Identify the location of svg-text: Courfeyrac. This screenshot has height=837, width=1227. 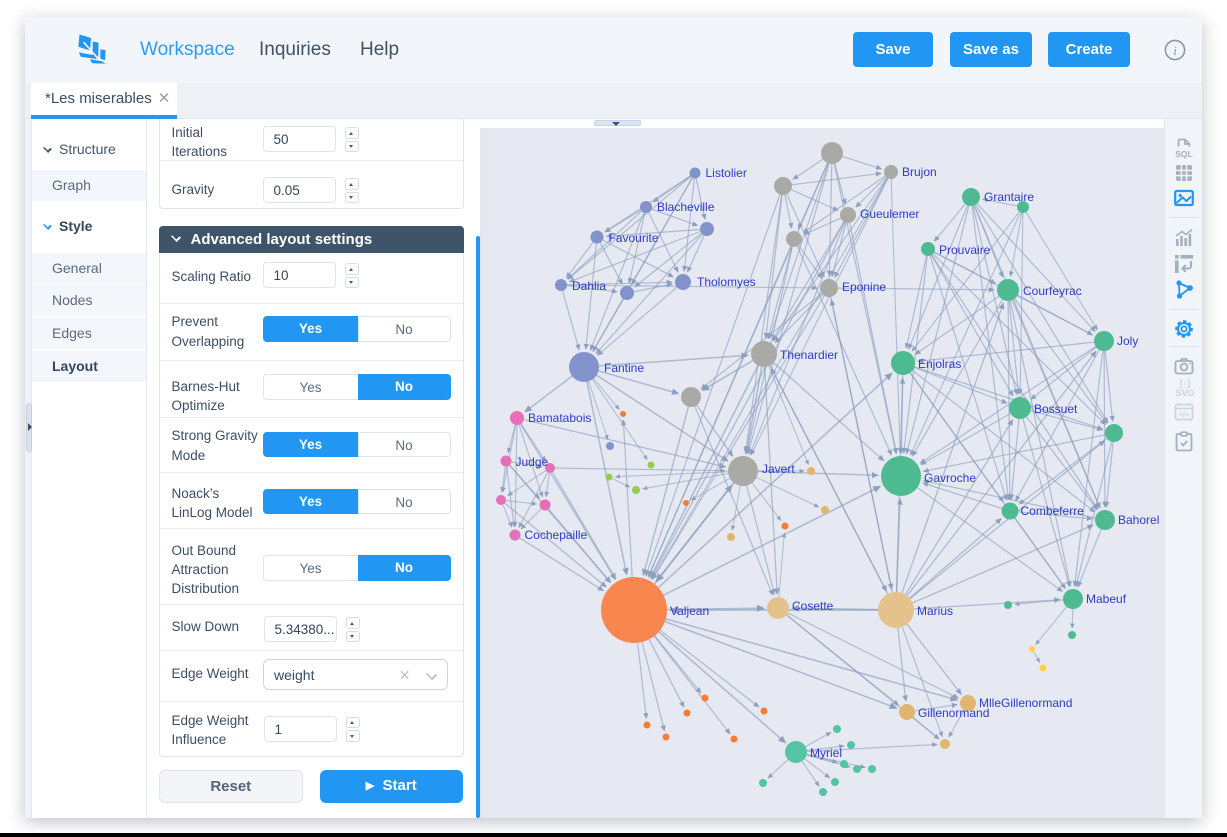
(1052, 291).